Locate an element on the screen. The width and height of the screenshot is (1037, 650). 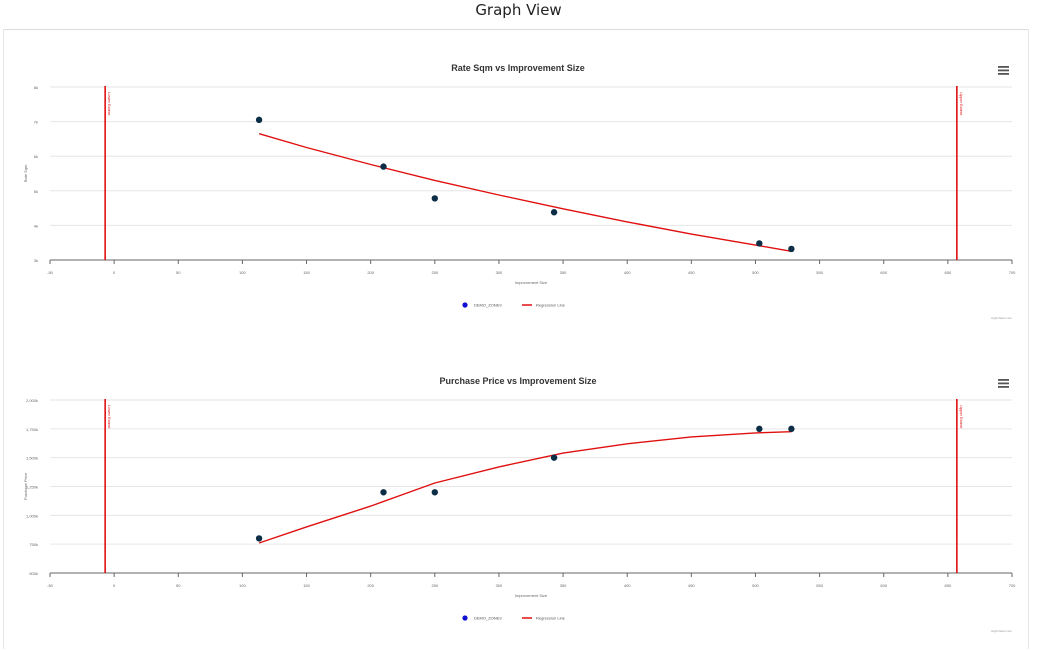
y-tick-label: 5k is located at coordinates (36, 191).